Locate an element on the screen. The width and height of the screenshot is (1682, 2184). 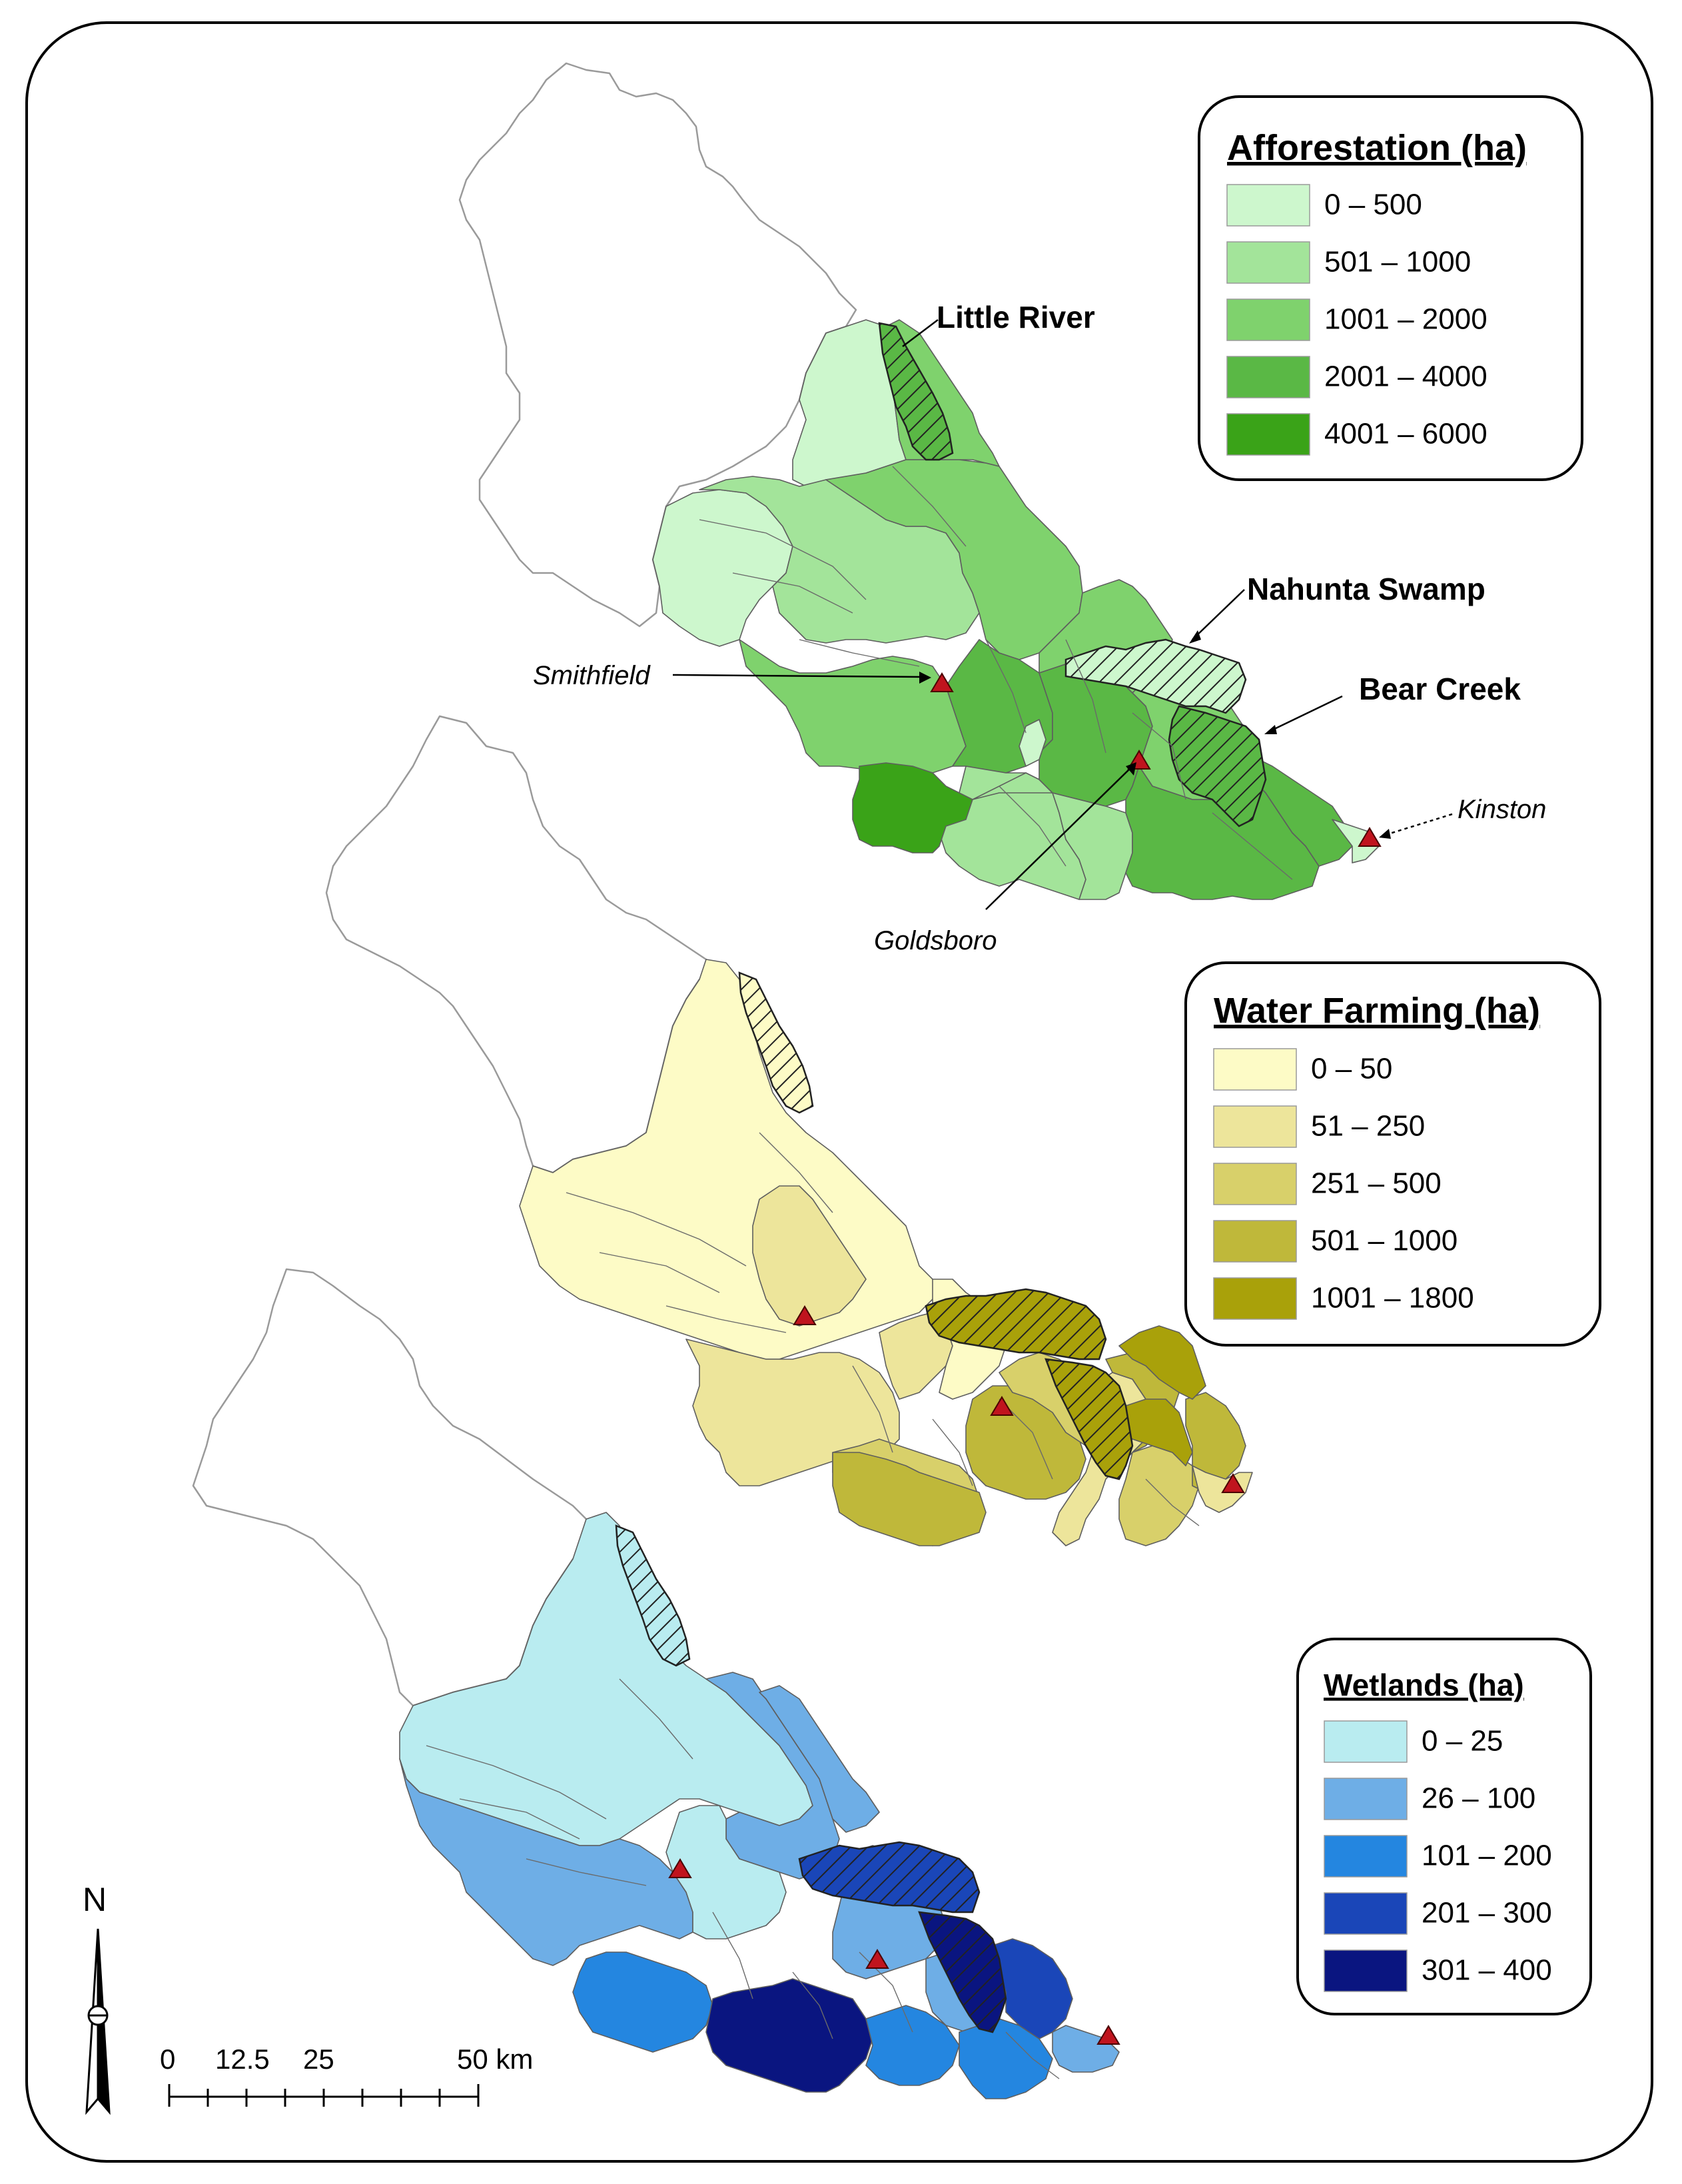
bear-creek-leader is located at coordinates (1306, 714).